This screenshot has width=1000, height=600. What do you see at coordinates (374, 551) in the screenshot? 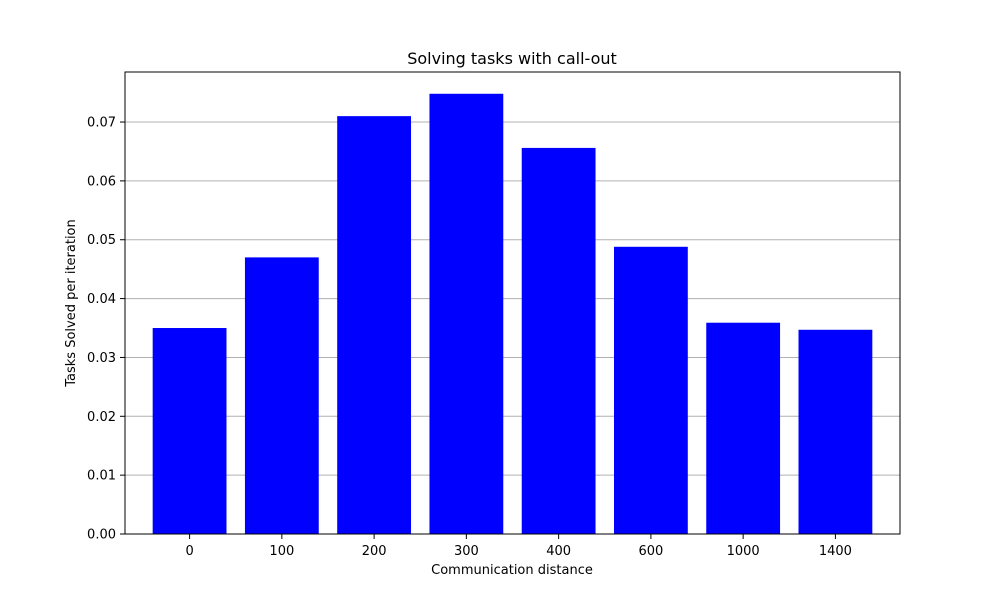
I see `x-tick-label: 200` at bounding box center [374, 551].